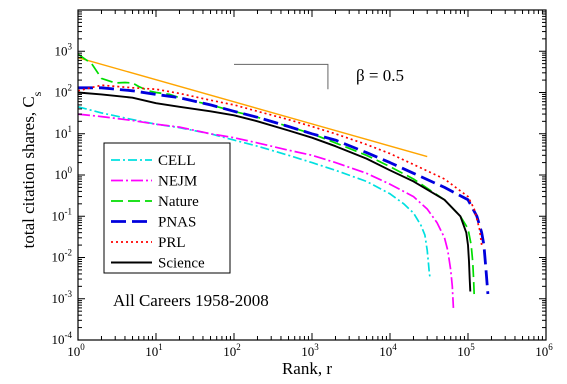 The image size is (567, 384). What do you see at coordinates (154, 350) in the screenshot?
I see `x-tick-label: 10¹` at bounding box center [154, 350].